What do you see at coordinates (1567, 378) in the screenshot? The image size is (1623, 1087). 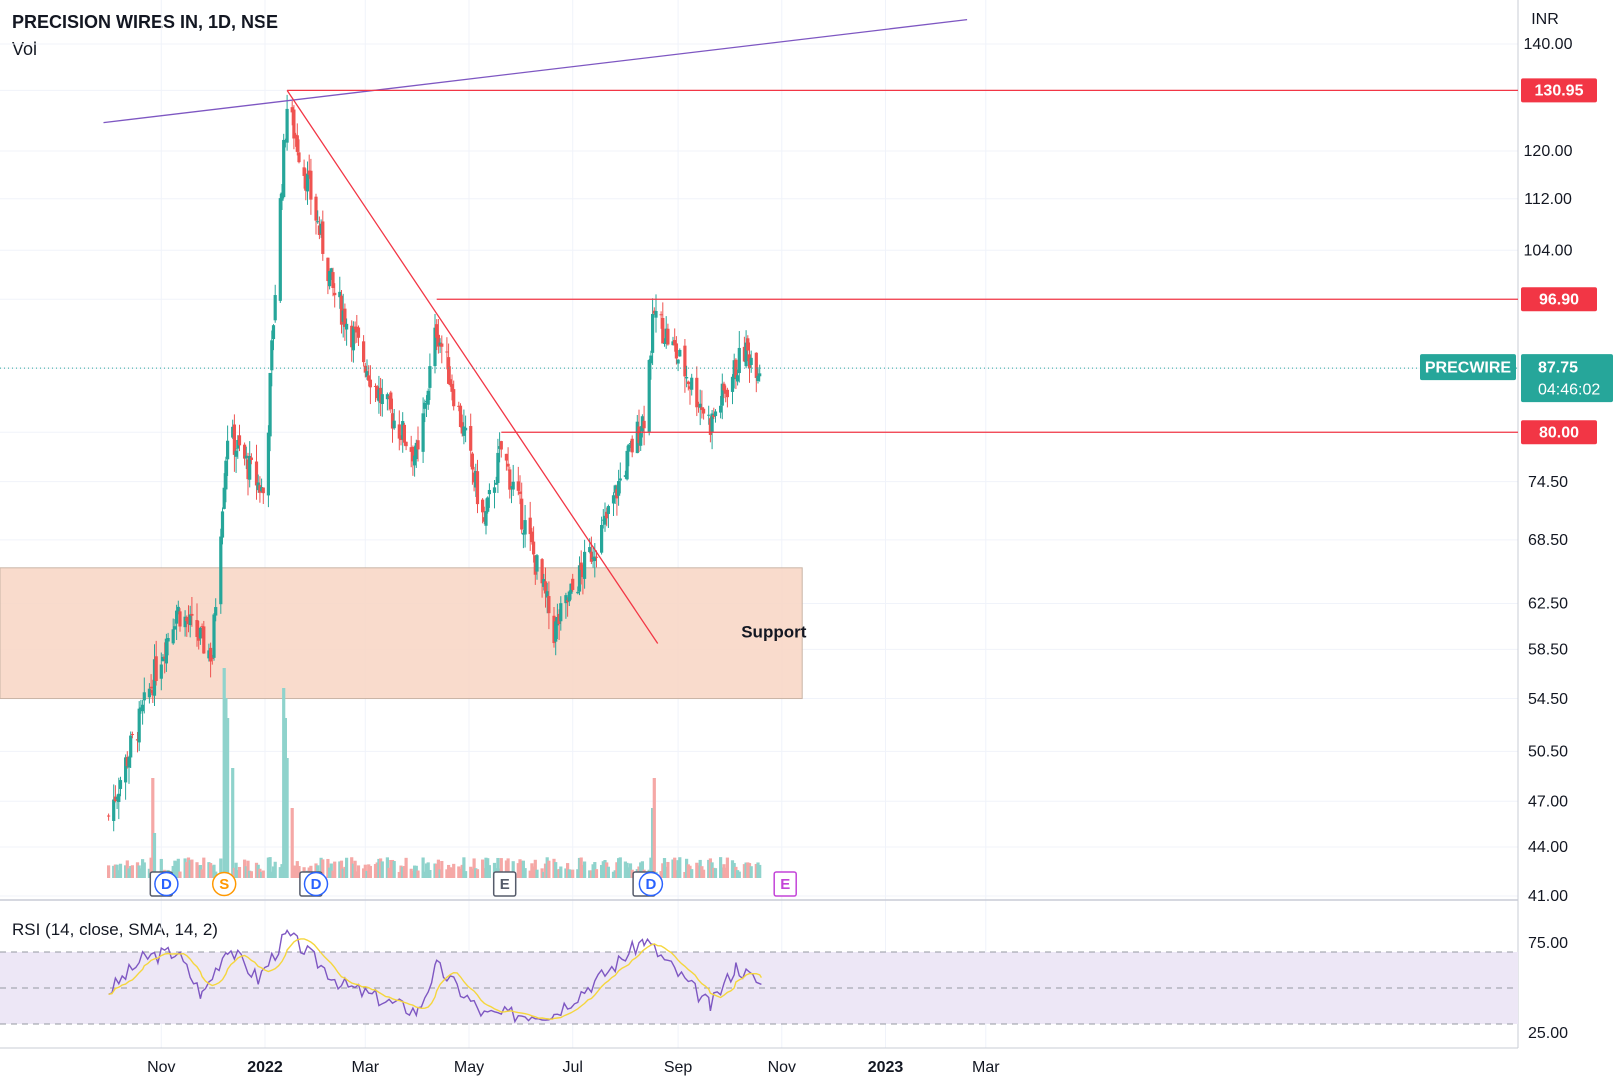 I see `last-price-badge` at bounding box center [1567, 378].